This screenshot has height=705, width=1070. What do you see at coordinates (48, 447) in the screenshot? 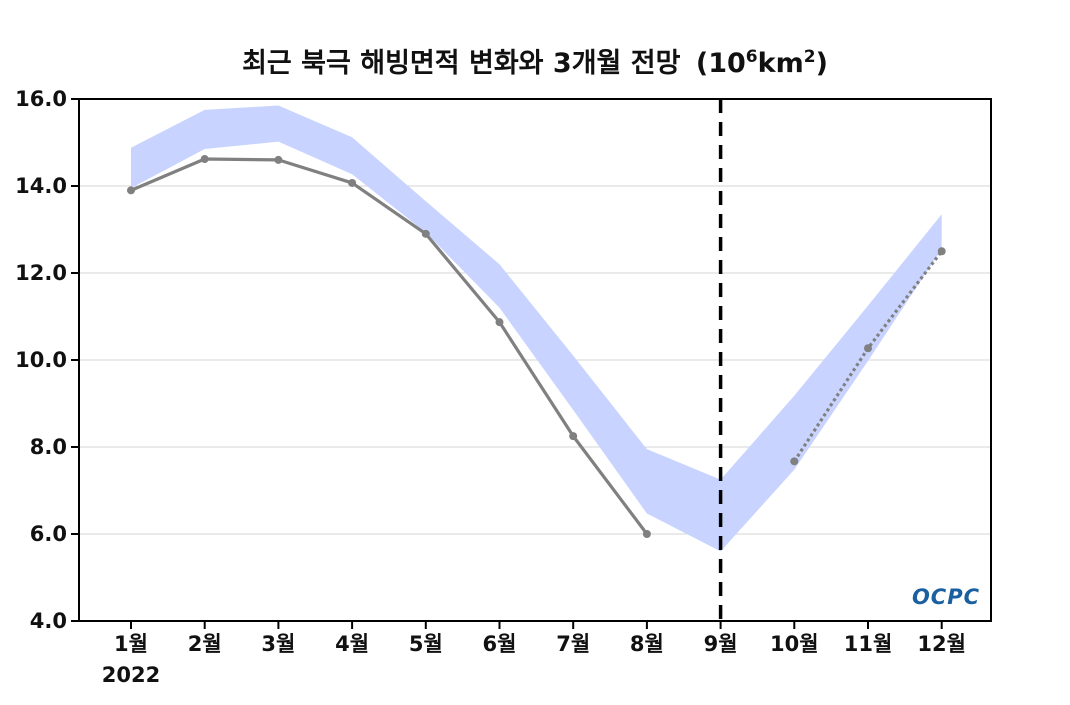
I see `y-tick-label: 8.0` at bounding box center [48, 447].